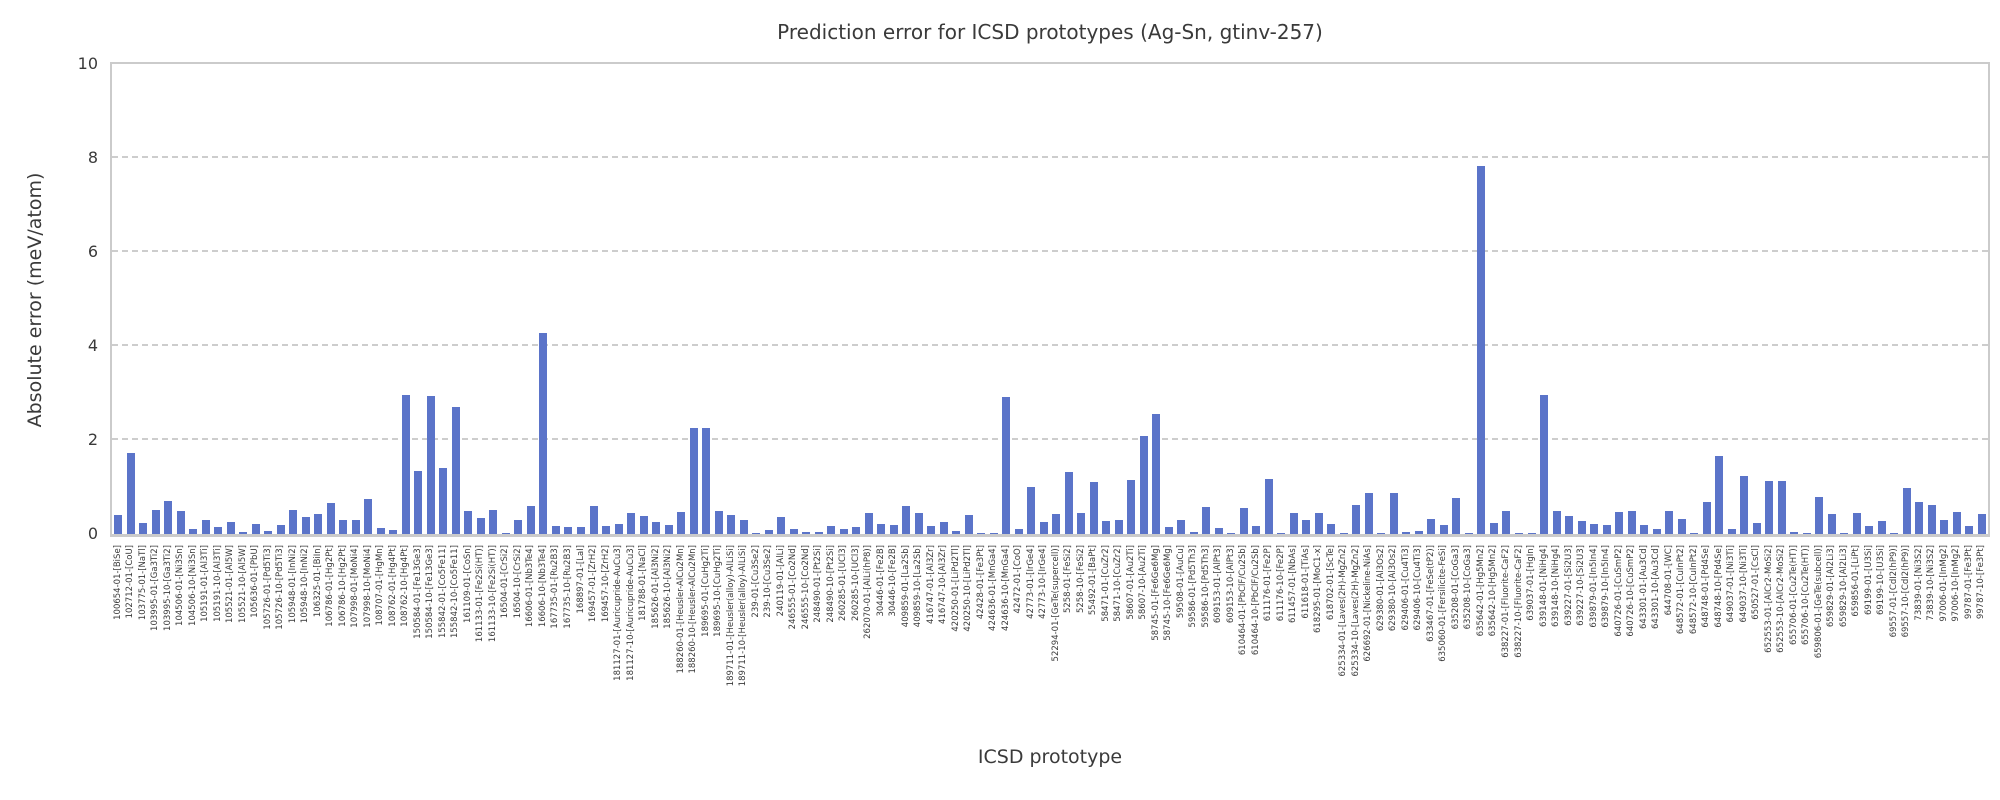 The width and height of the screenshot is (2000, 800). Describe the element at coordinates (980, 582) in the screenshot. I see `x-tick-label: 42428-01-[Fe3Pt]` at that location.